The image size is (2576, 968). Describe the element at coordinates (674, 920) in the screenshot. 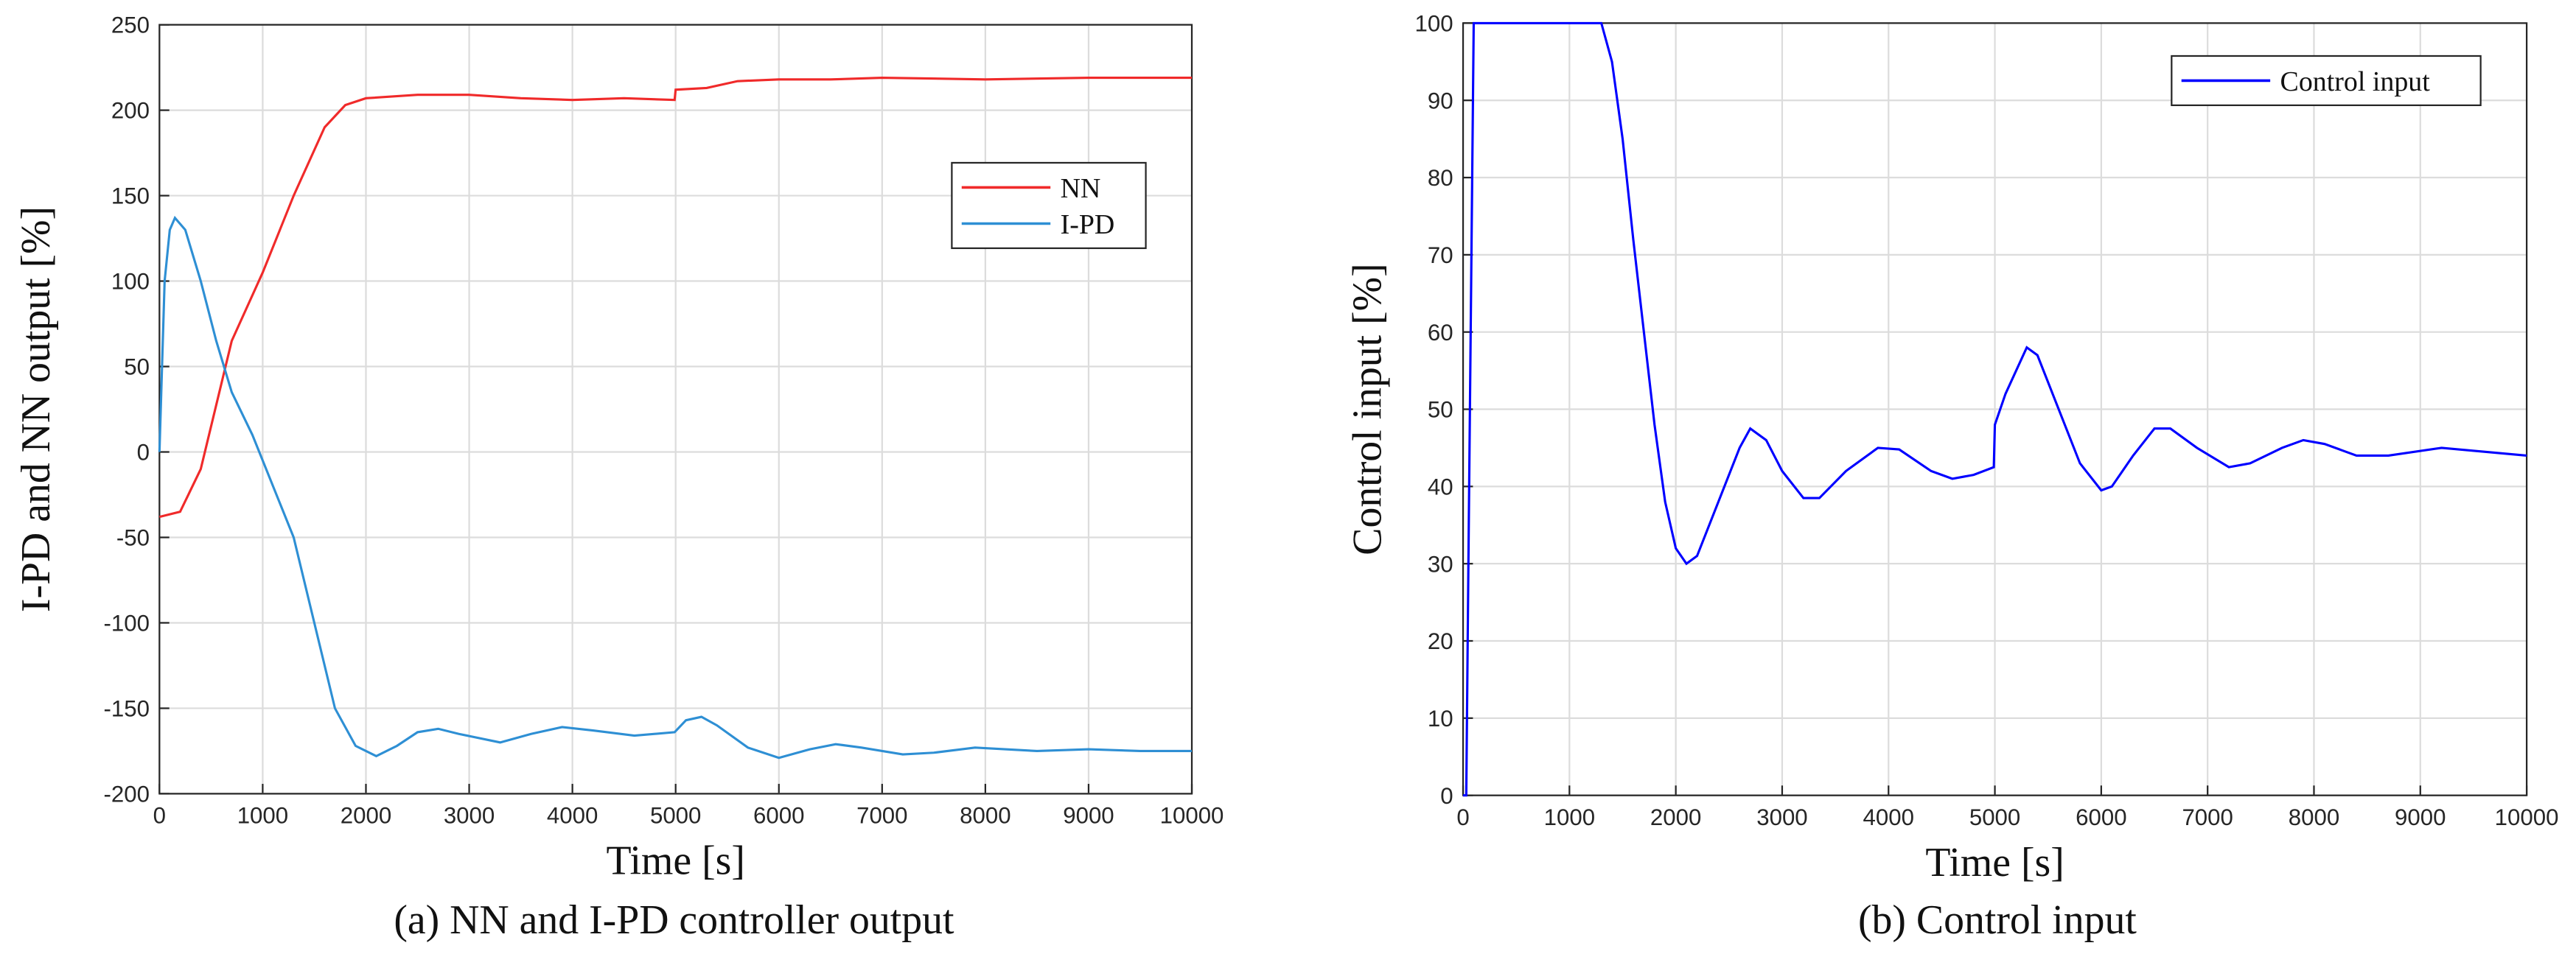

I see `caption: (a) NN and I-PD controller output` at that location.